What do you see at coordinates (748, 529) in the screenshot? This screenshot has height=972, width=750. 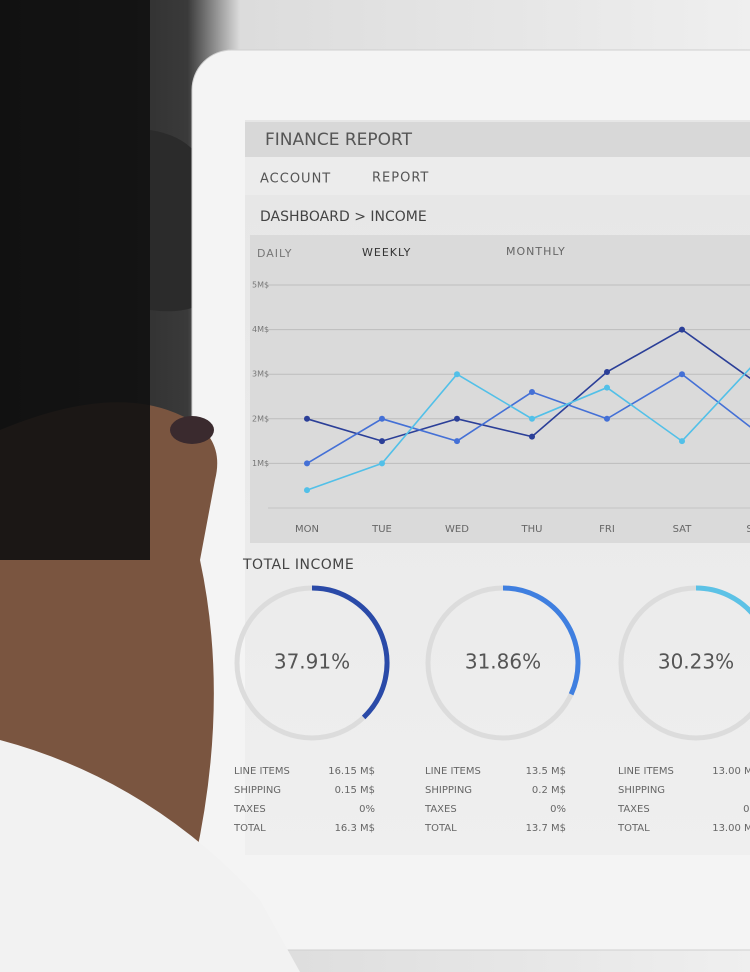 I see `x-tick-label: SUN` at bounding box center [748, 529].